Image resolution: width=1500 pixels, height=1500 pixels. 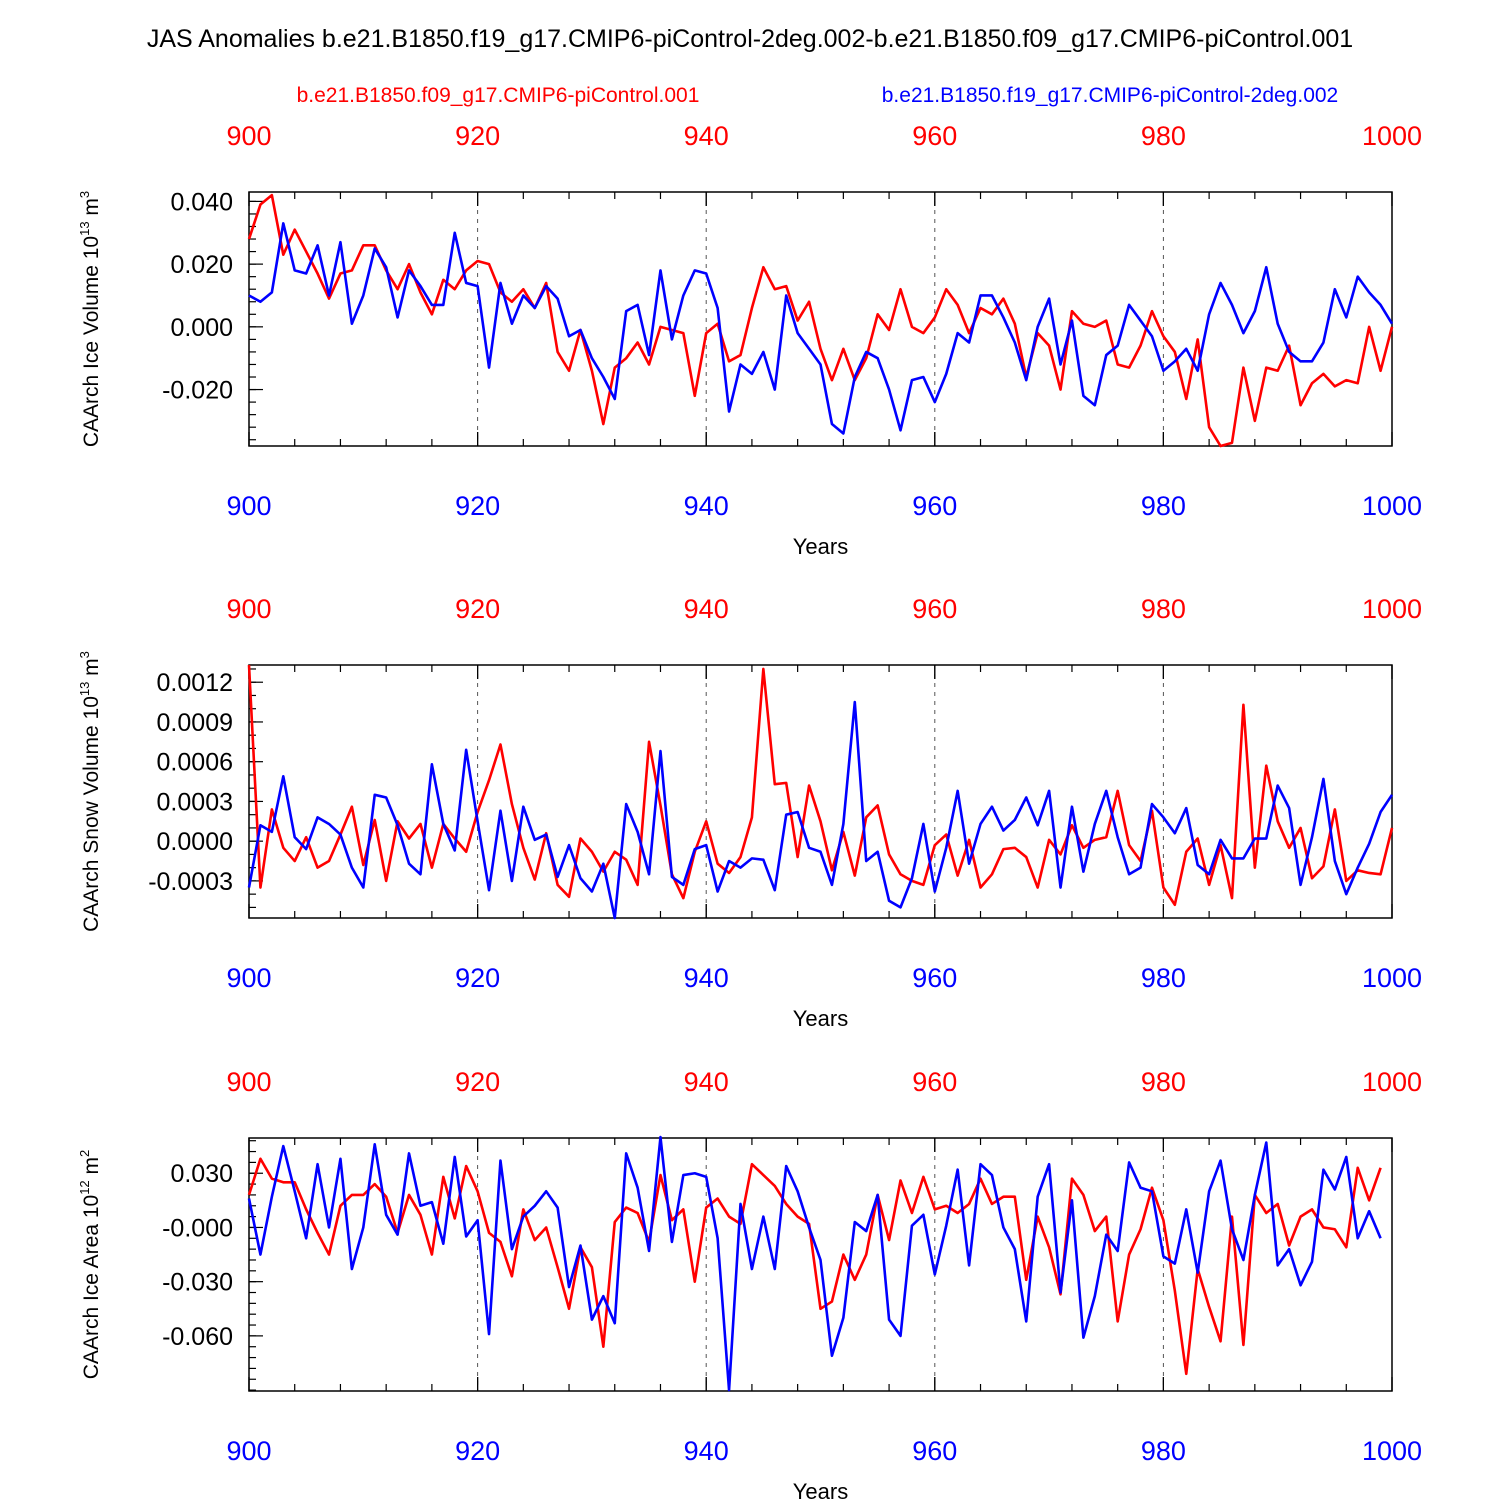 What do you see at coordinates (197, 1283) in the screenshot?
I see `y-tick-label: -0.030` at bounding box center [197, 1283].